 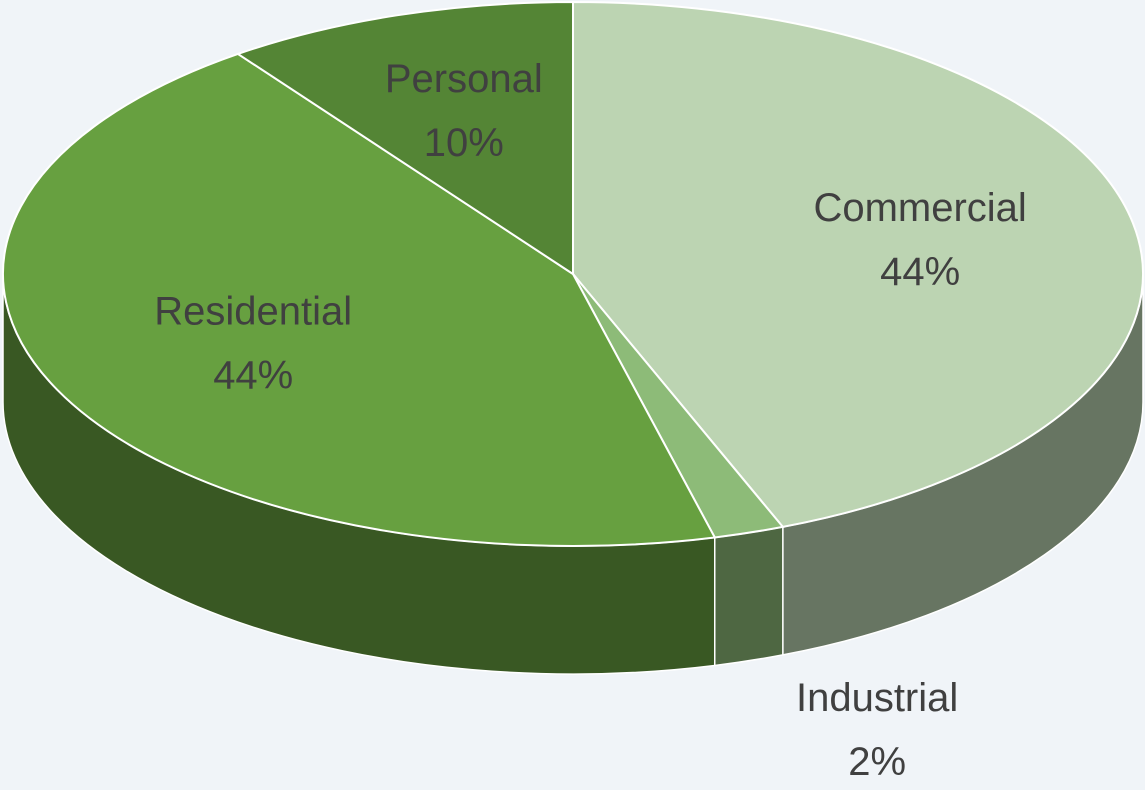 What do you see at coordinates (464, 143) in the screenshot?
I see `slice-value-label: 10%` at bounding box center [464, 143].